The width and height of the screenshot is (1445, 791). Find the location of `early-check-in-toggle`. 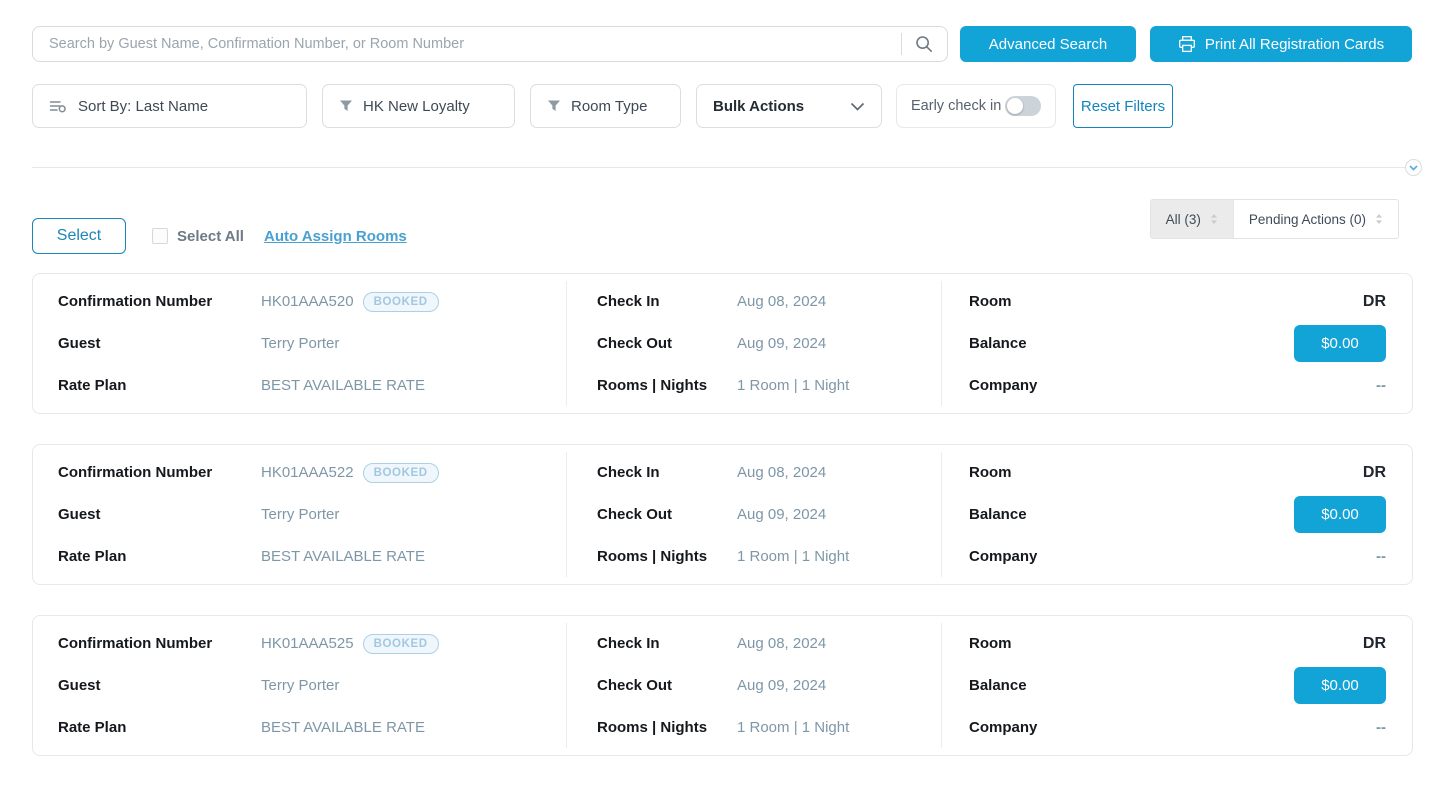

early-check-in-toggle is located at coordinates (1023, 106).